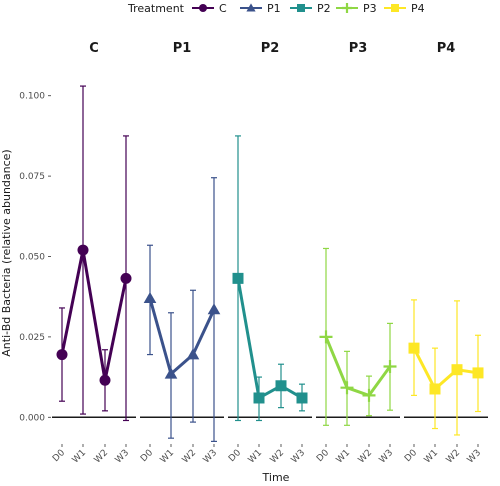 Image resolution: width=500 pixels, height=486 pixels. What do you see at coordinates (358, 366) in the screenshot?
I see `series-line-p3` at bounding box center [358, 366].